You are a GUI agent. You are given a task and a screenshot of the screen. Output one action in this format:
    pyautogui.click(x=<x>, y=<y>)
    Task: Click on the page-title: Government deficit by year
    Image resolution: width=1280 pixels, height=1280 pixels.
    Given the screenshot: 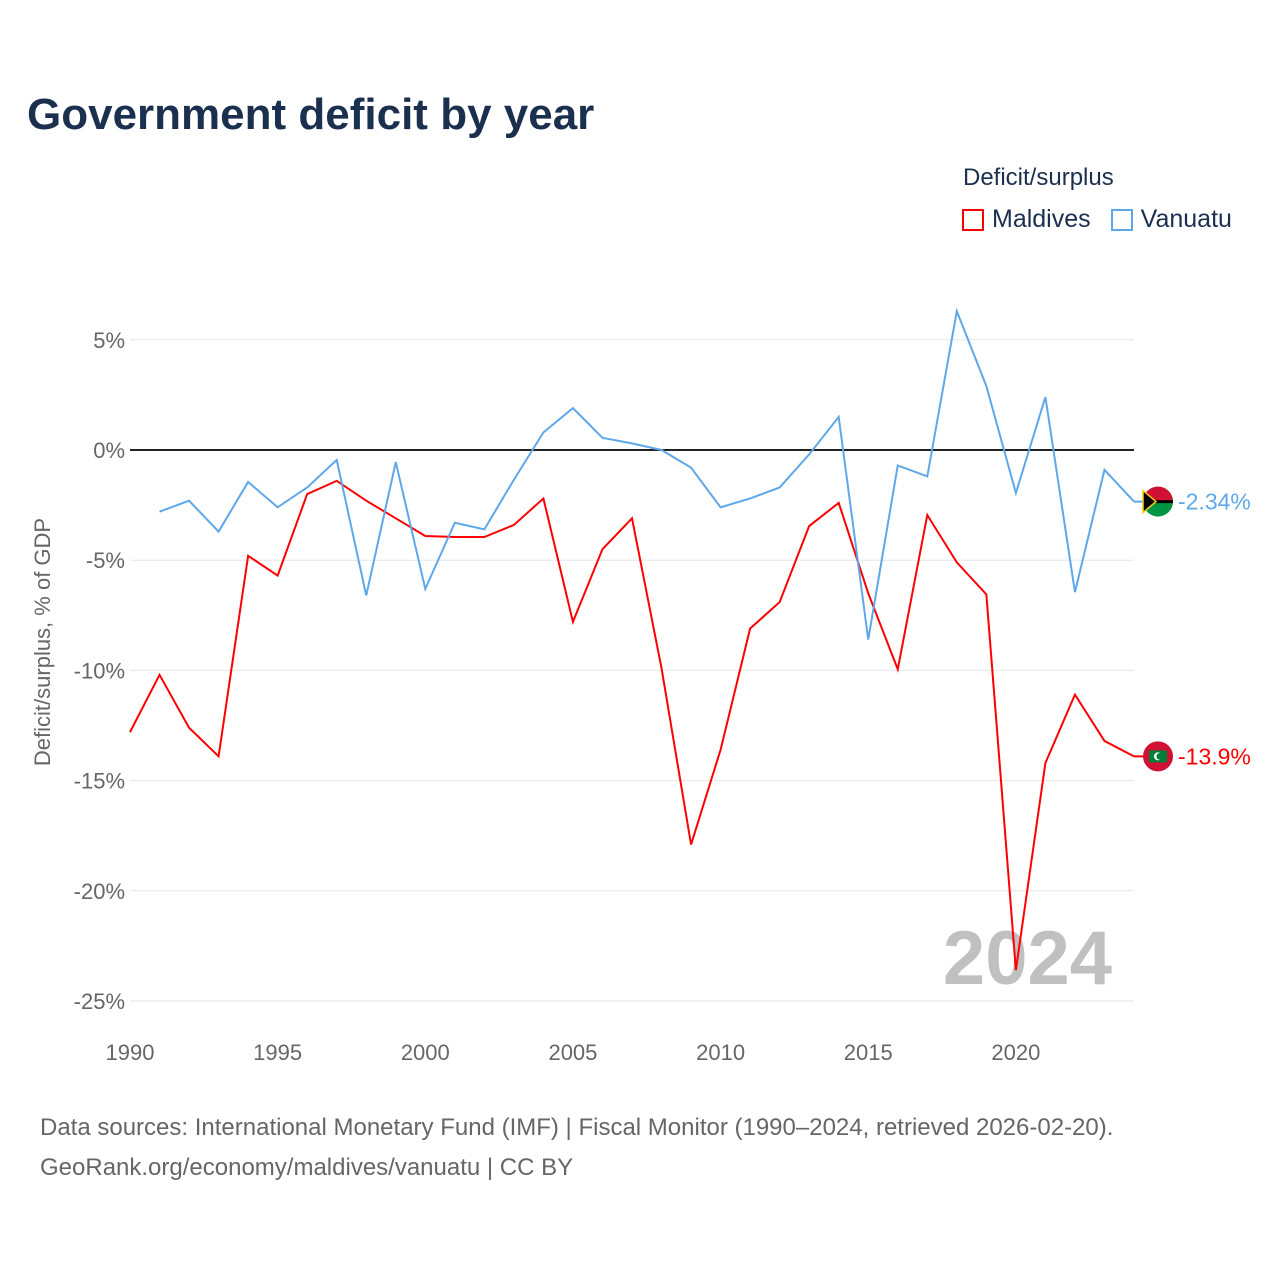 What is the action you would take?
    pyautogui.click(x=311, y=114)
    